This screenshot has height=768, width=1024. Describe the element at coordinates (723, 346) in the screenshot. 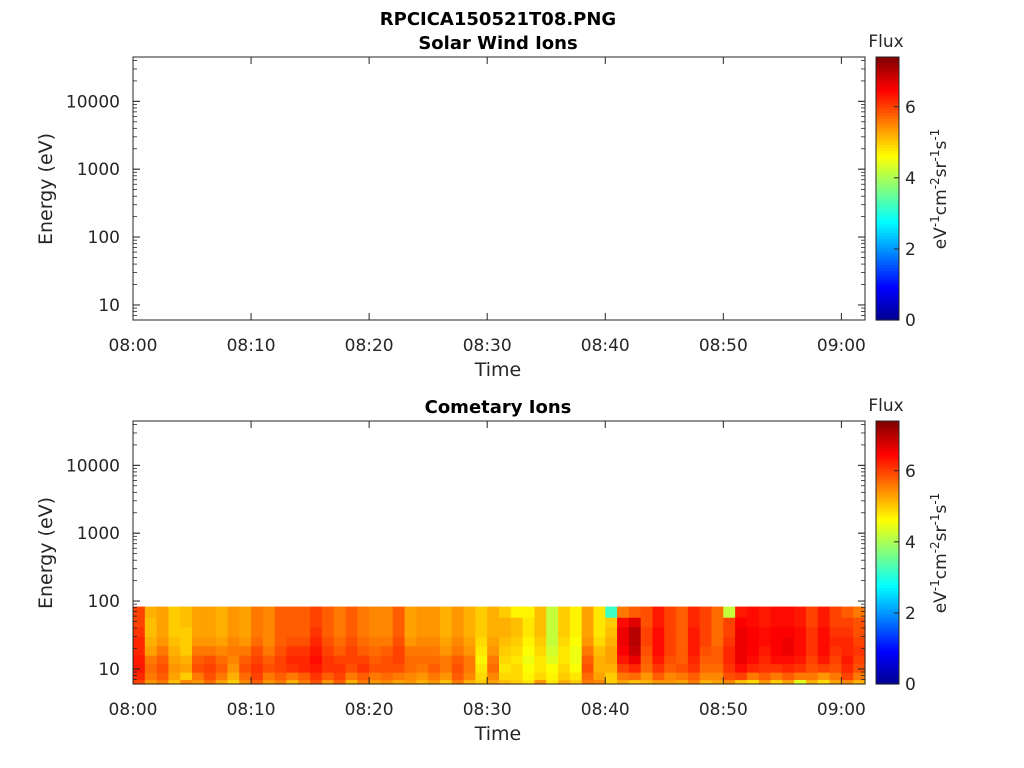

I see `x-tick-label: 08:50` at that location.